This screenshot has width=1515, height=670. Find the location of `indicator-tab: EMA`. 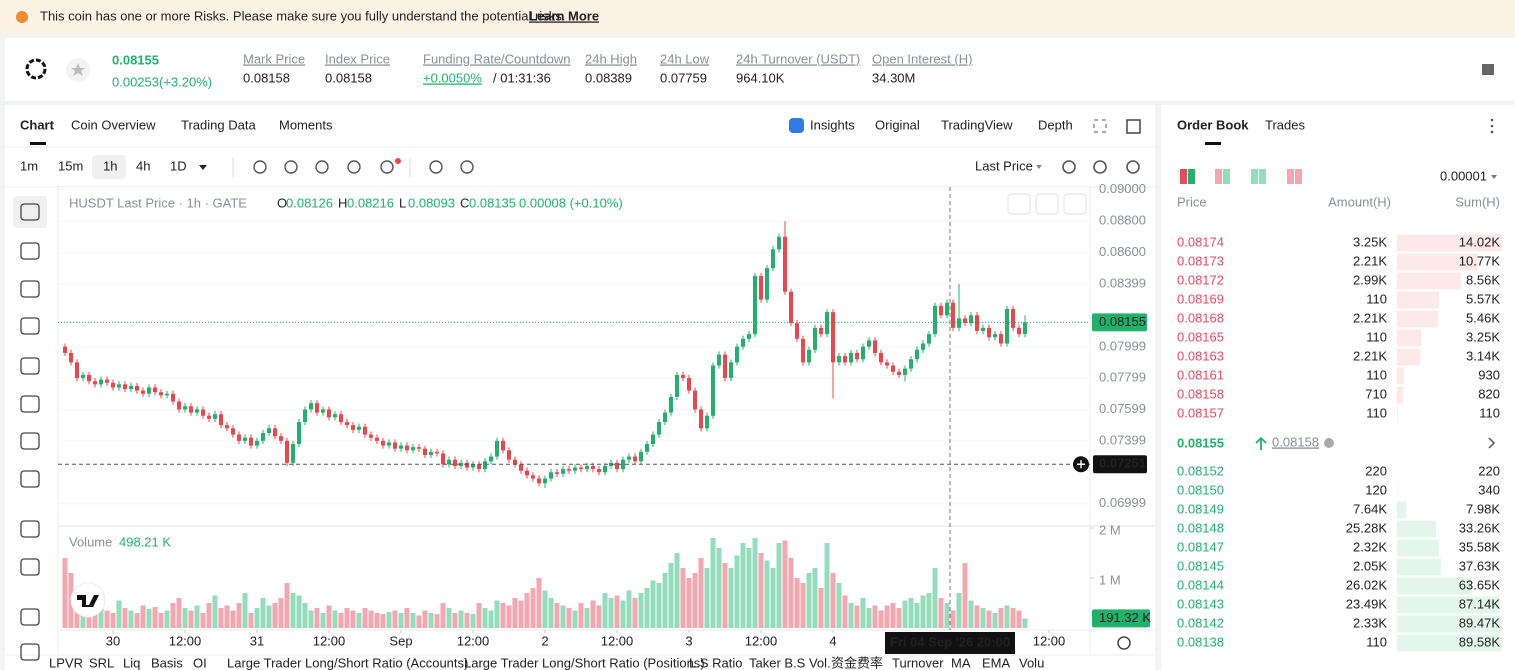

indicator-tab: EMA is located at coordinates (996, 662).